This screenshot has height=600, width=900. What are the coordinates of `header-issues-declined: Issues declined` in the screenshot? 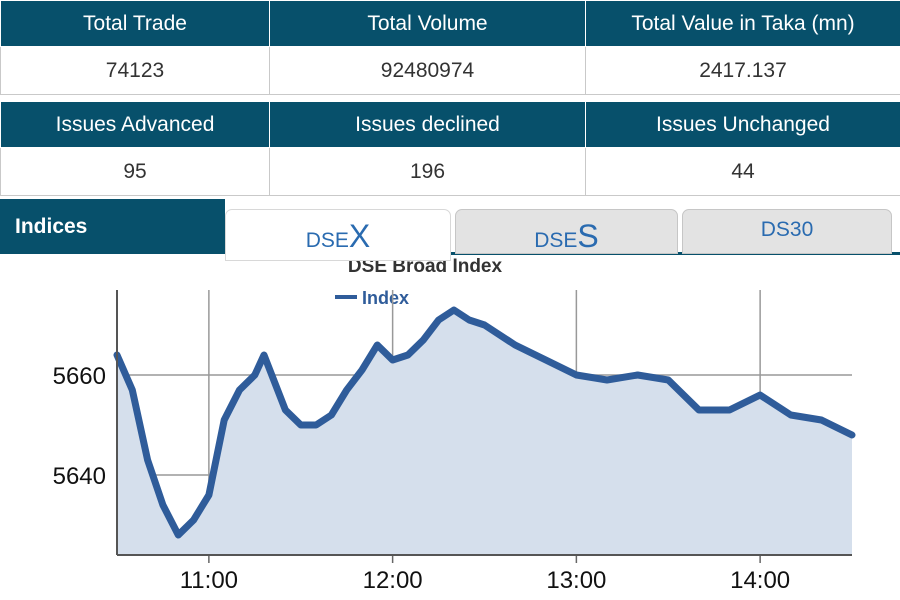 It's located at (427, 124).